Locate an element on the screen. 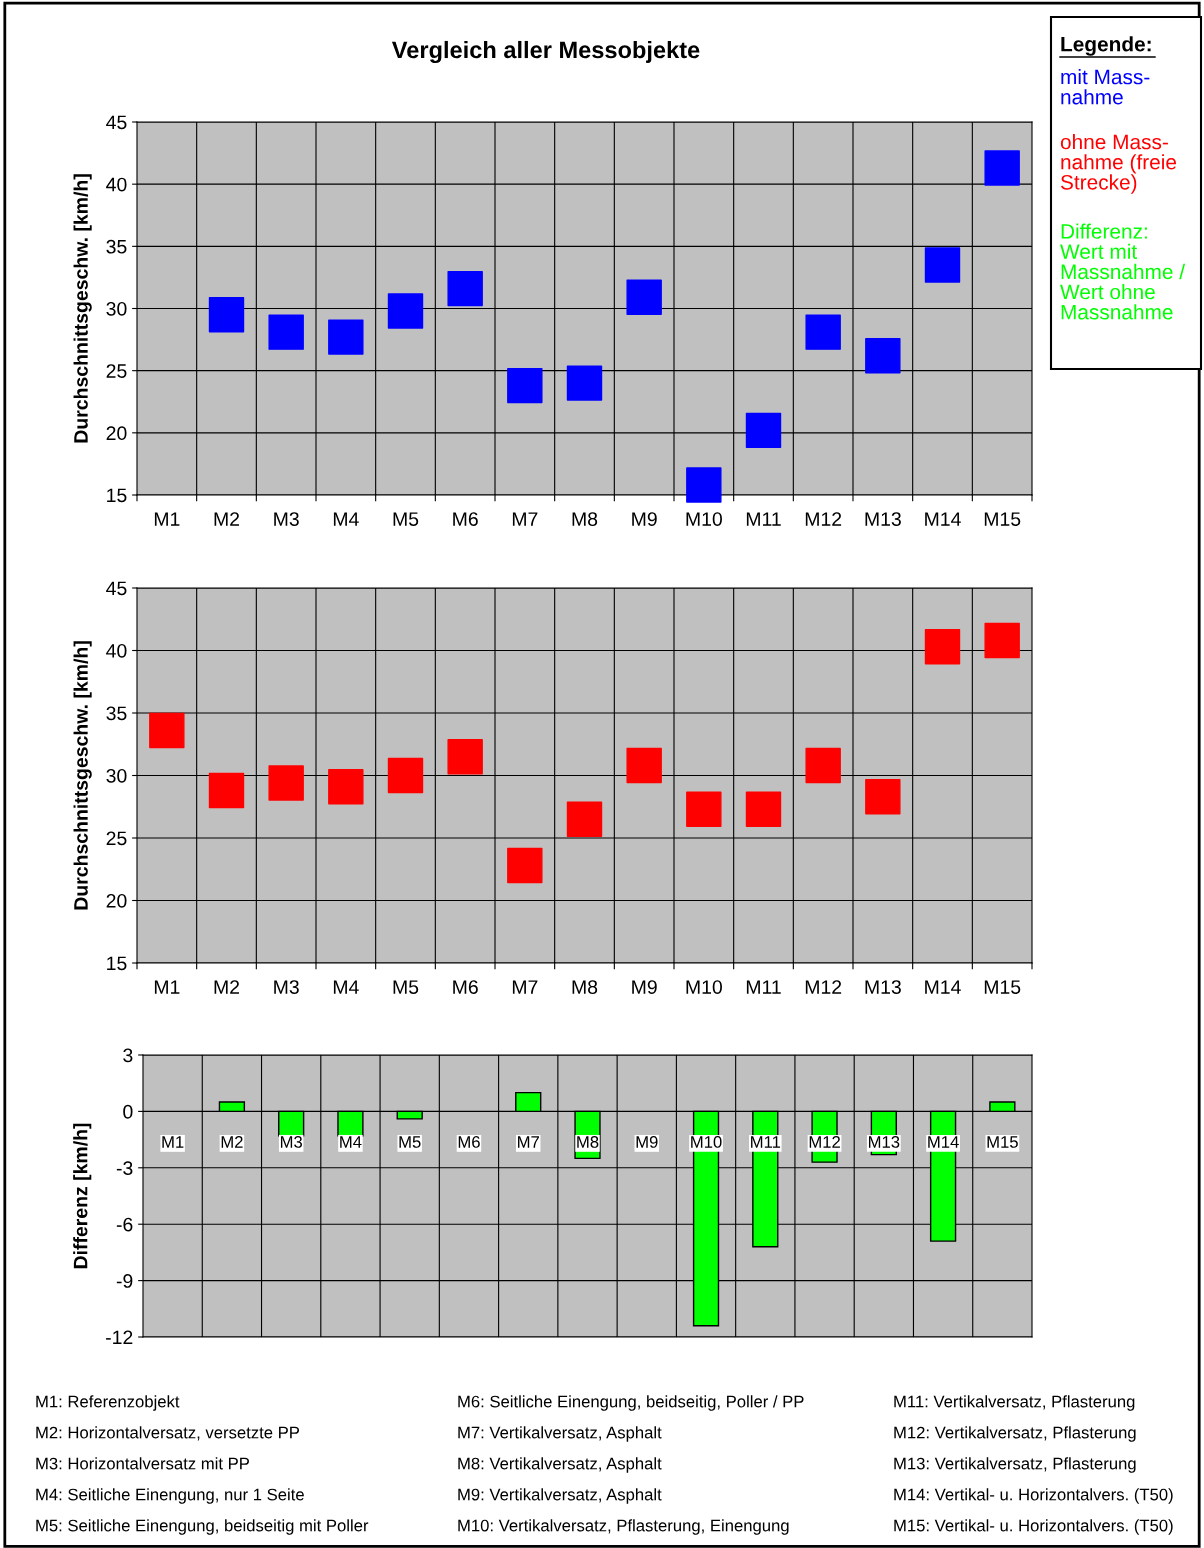  text: M3: Horizontalversatz mit PP is located at coordinates (142, 1463).